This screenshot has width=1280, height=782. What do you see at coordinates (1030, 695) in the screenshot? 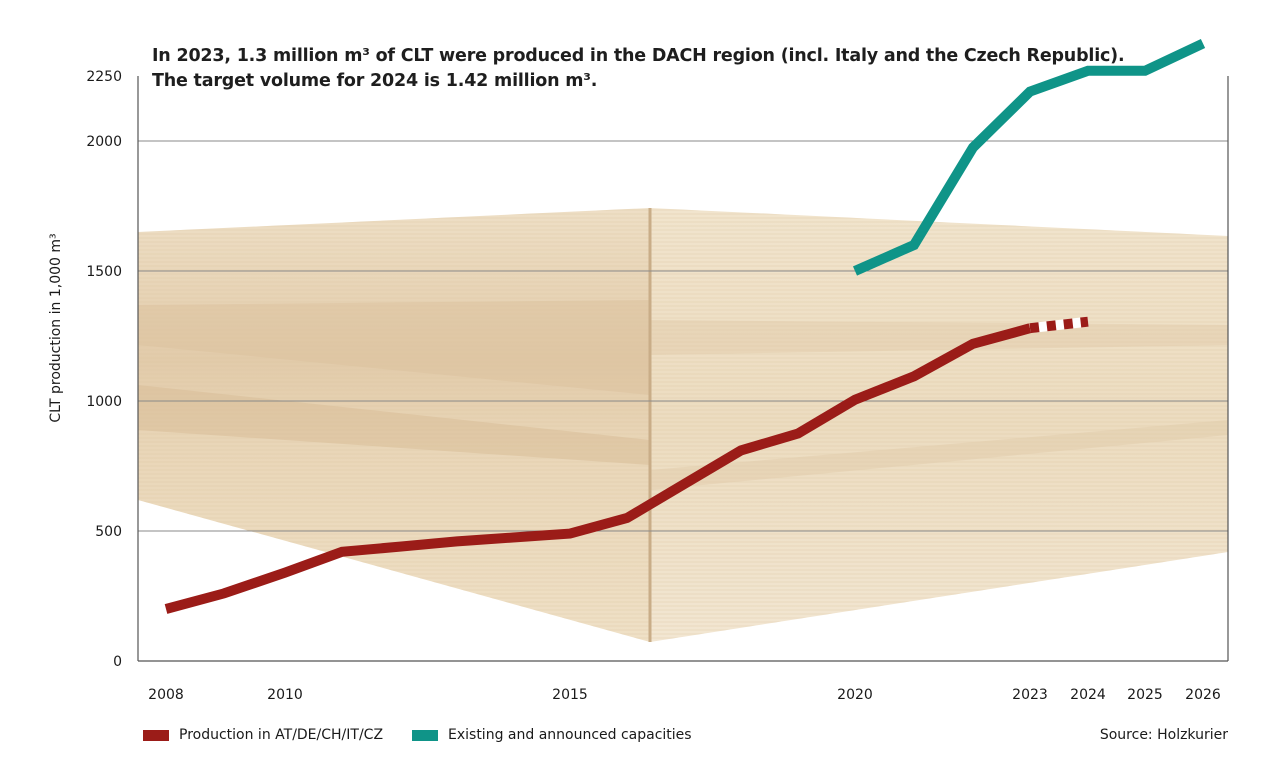
I see `x-tick-label: 2023` at bounding box center [1030, 695].